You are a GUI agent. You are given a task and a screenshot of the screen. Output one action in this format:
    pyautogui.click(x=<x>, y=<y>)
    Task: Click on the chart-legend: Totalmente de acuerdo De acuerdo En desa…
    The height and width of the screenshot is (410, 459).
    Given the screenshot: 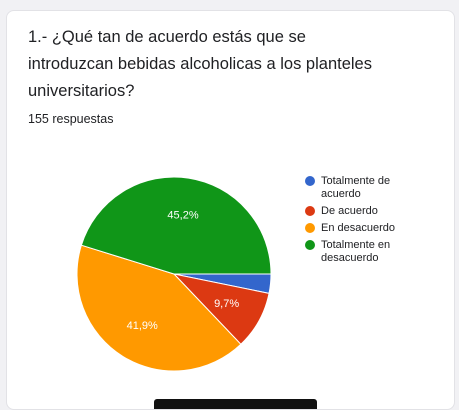 What is the action you would take?
    pyautogui.click(x=358, y=222)
    